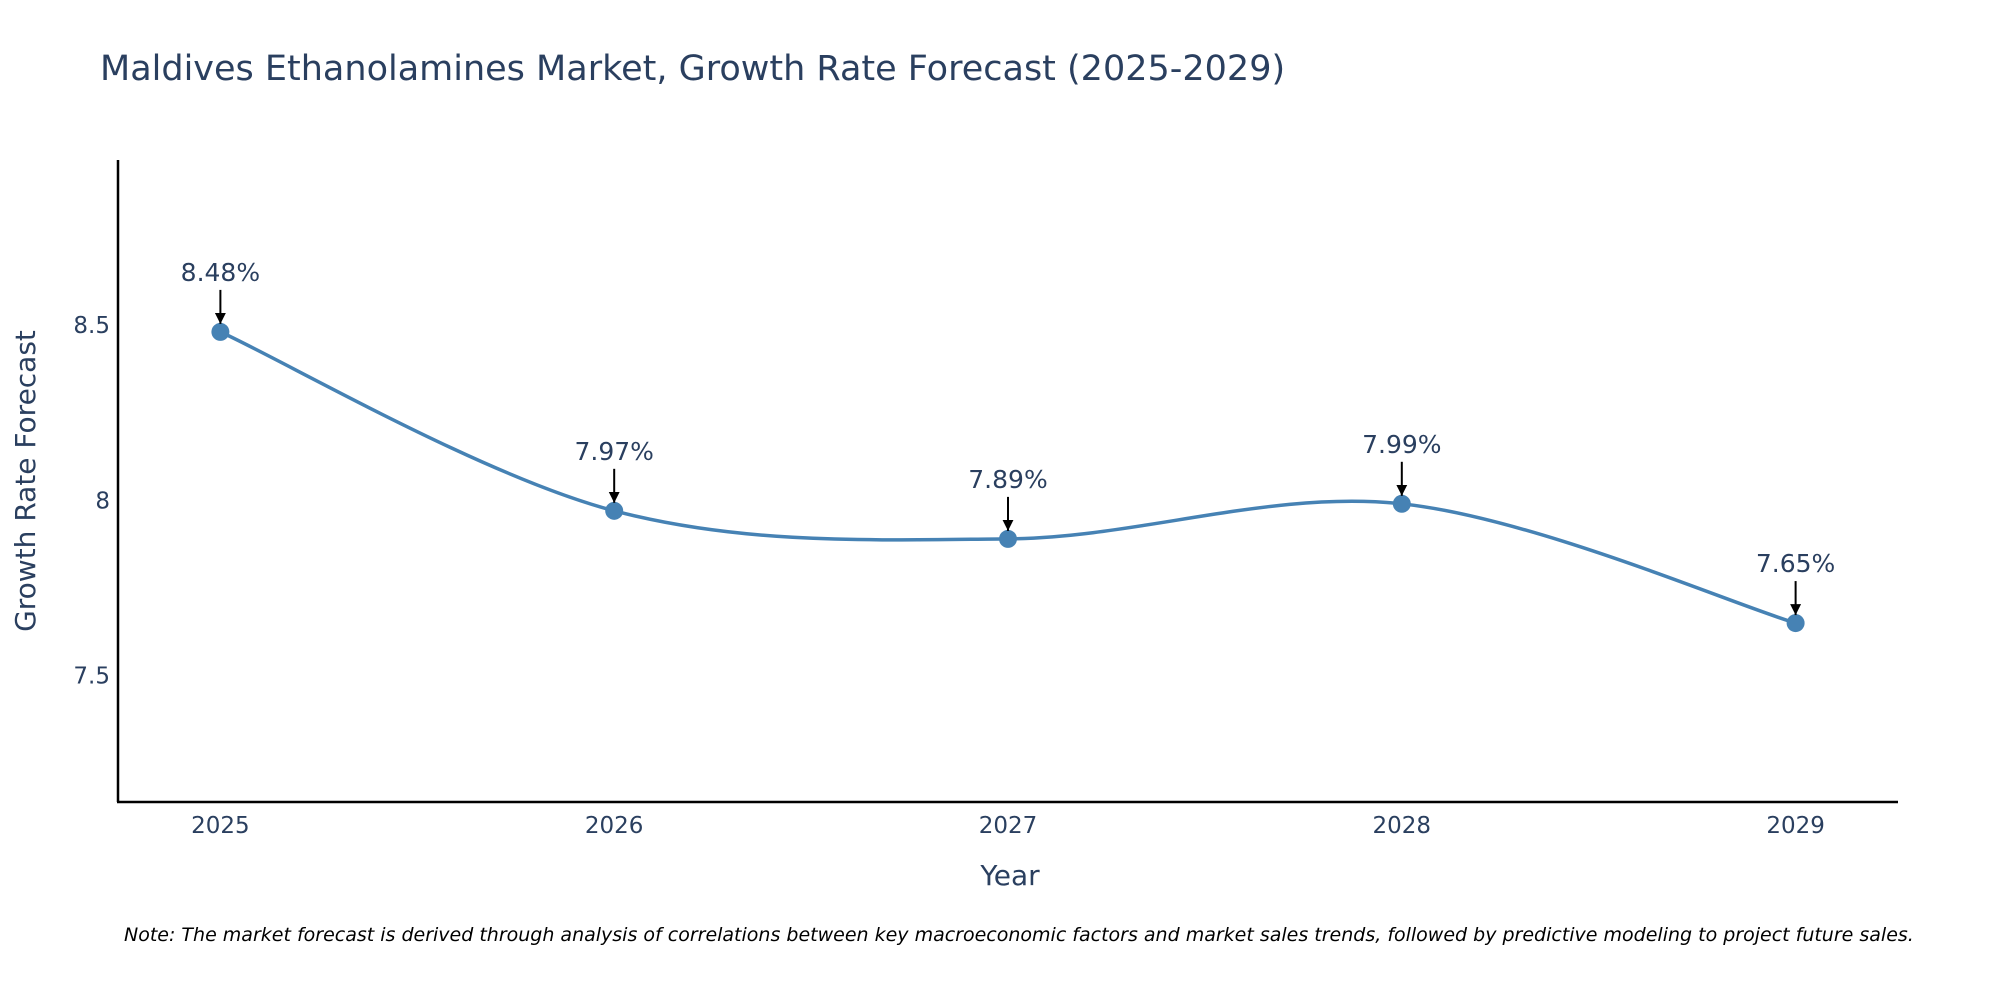 Image resolution: width=2000 pixels, height=1000 pixels. What do you see at coordinates (613, 451) in the screenshot?
I see `data-label: 7.97%` at bounding box center [613, 451].